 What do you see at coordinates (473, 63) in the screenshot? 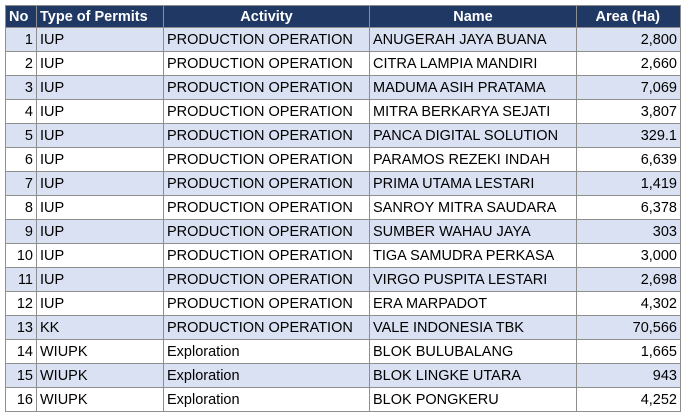
I see `cell-name: CITRA LAMPIA MANDIRI` at bounding box center [473, 63].